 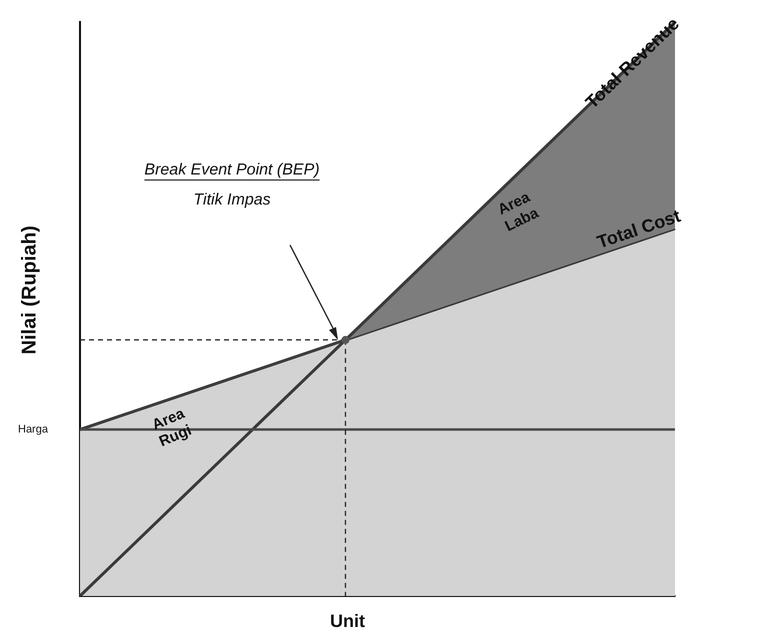 I want to click on y-axis-title: Nilai (Rupiah), so click(x=29, y=290).